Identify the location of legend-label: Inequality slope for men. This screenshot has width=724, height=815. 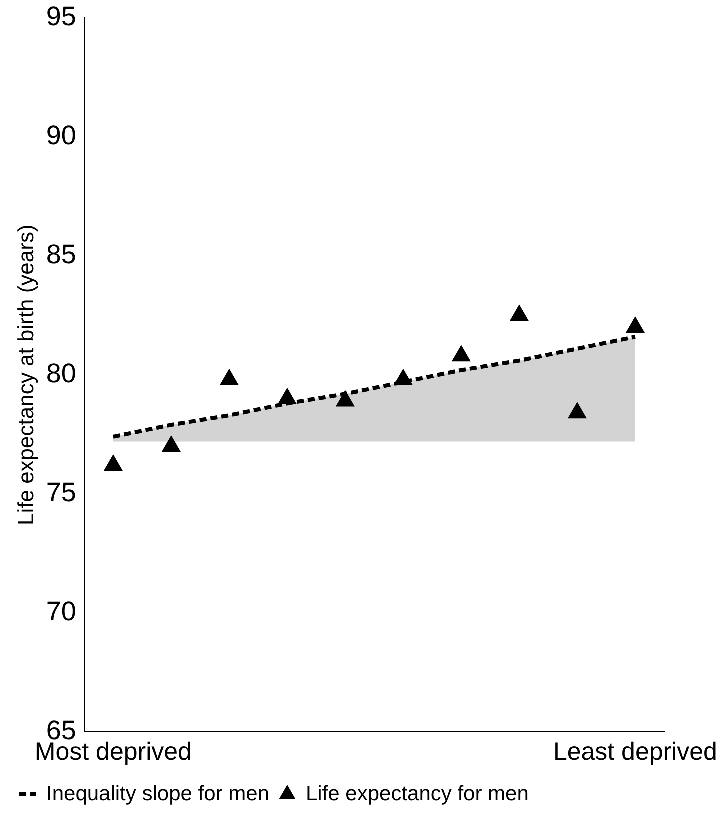
(158, 794).